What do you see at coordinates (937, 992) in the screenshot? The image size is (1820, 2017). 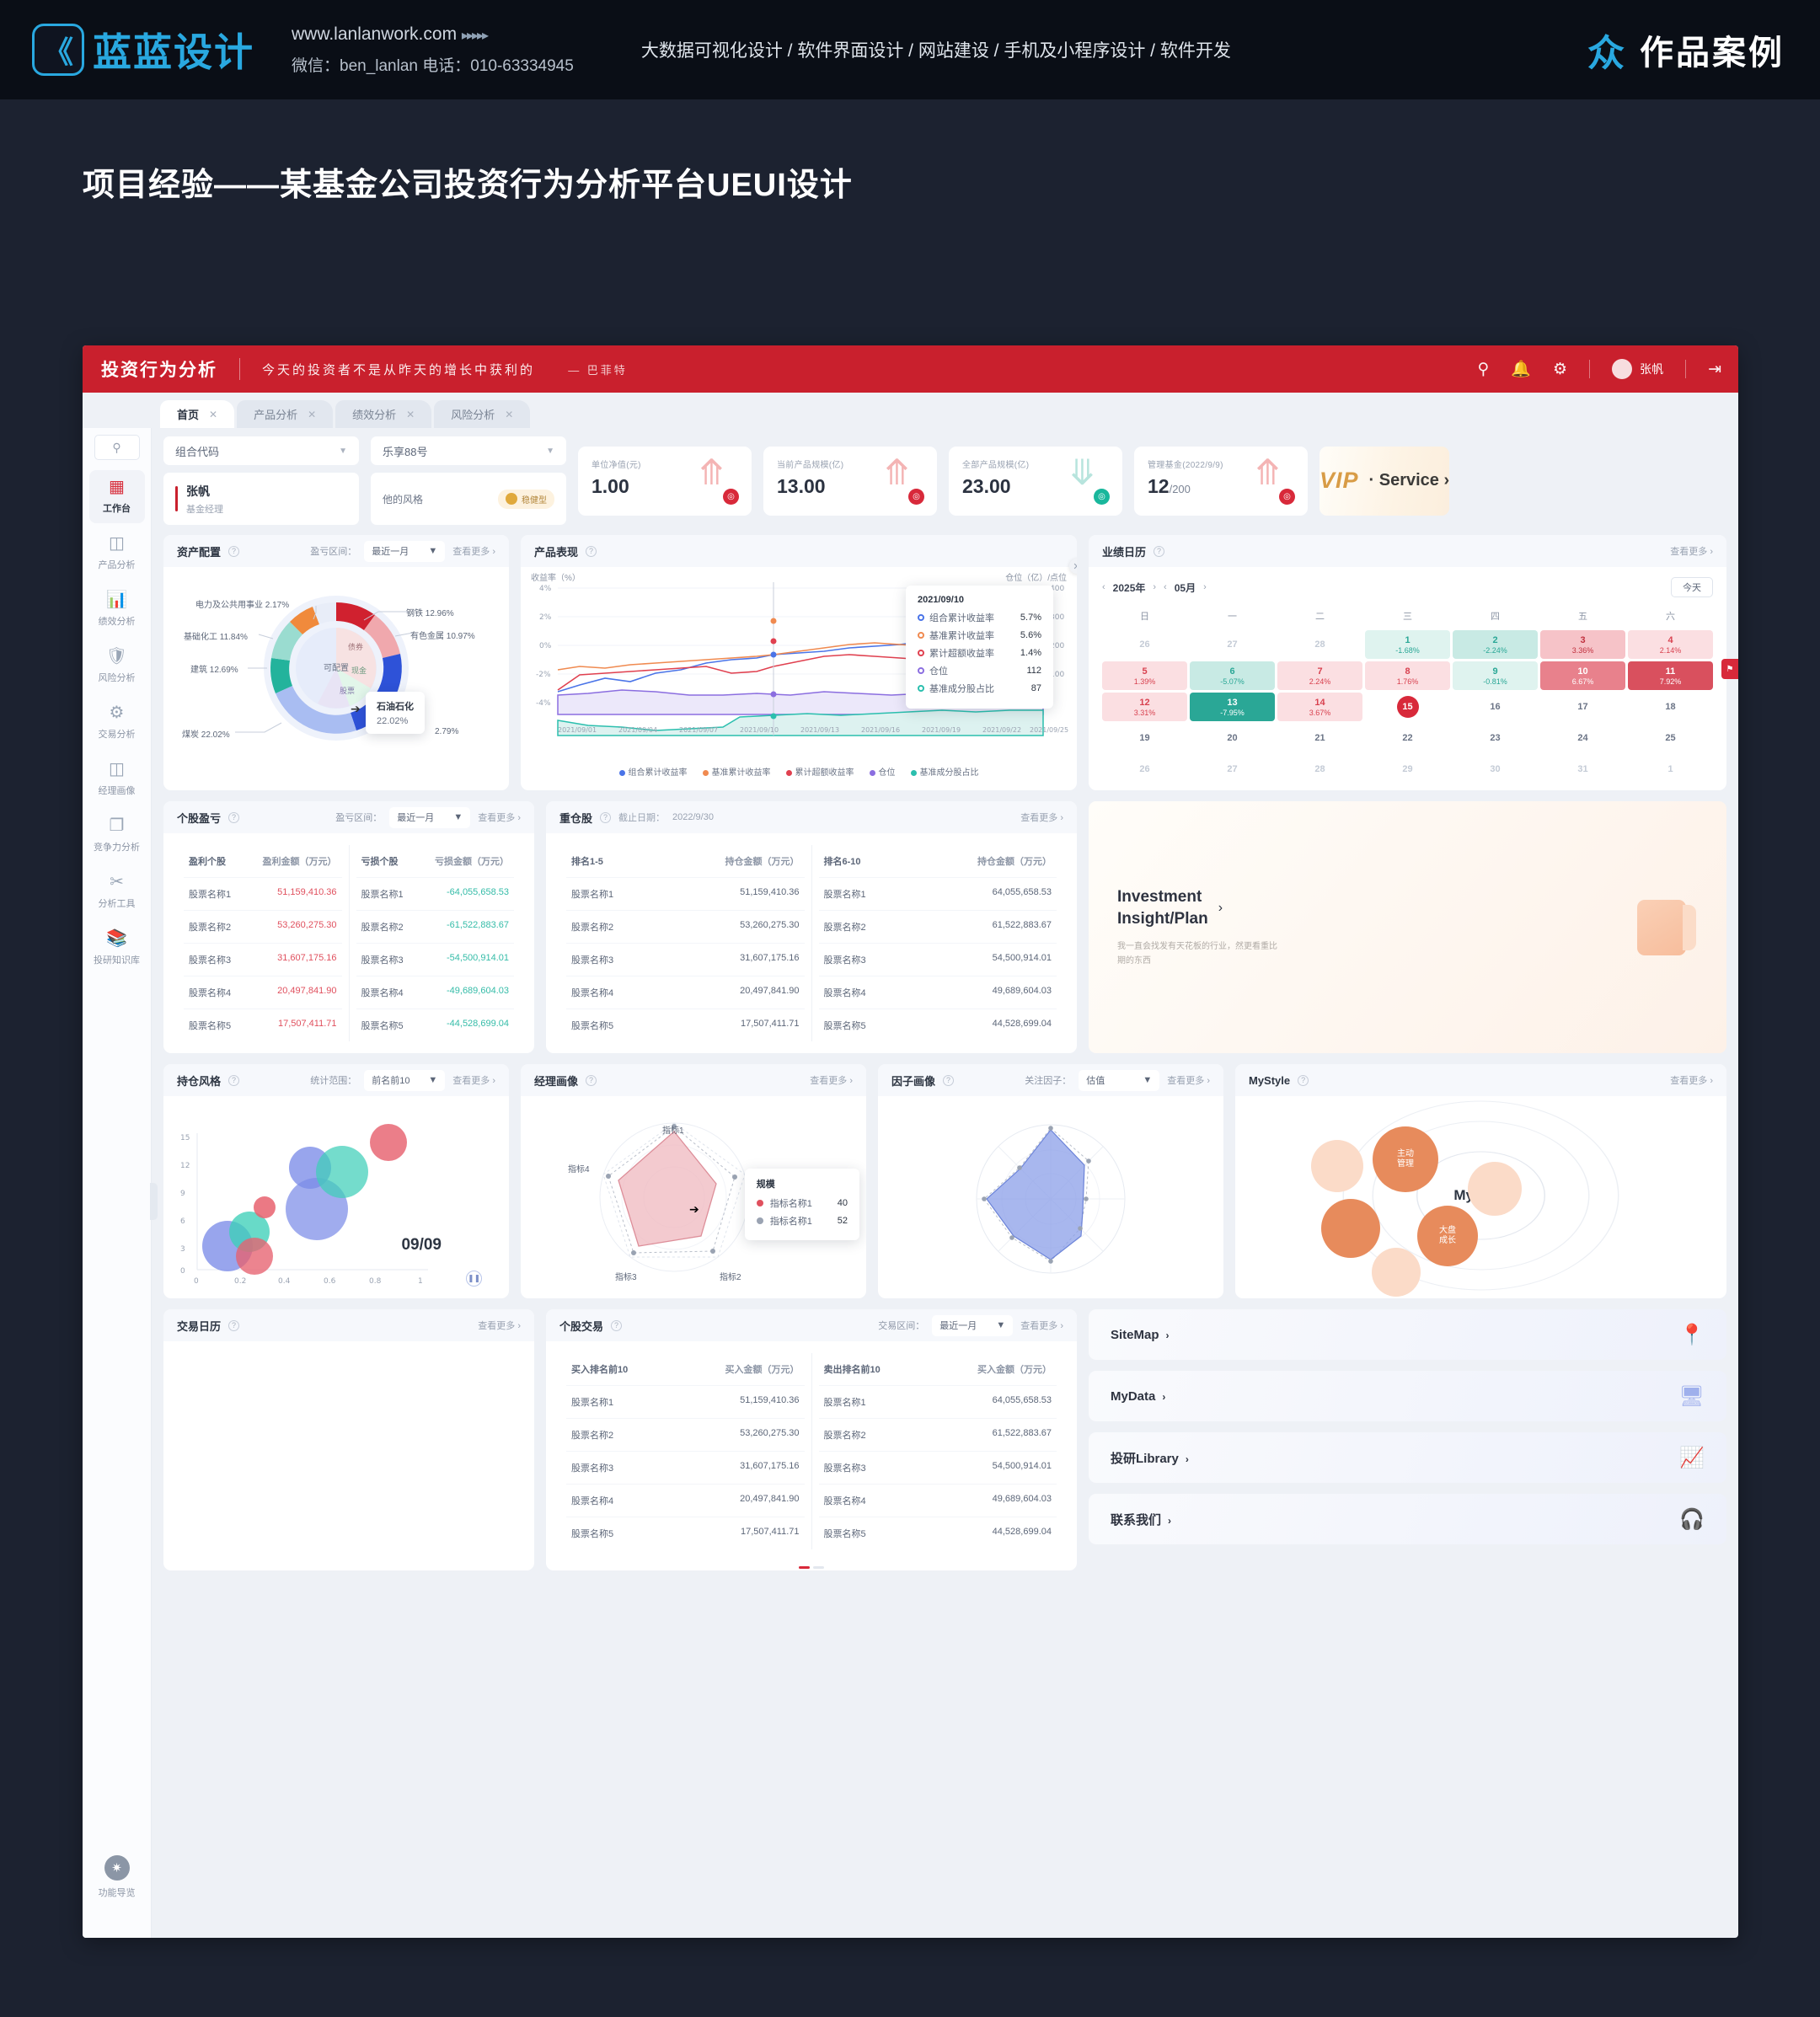 I see `table-row: 股票名称4 49,689,604.03` at bounding box center [937, 992].